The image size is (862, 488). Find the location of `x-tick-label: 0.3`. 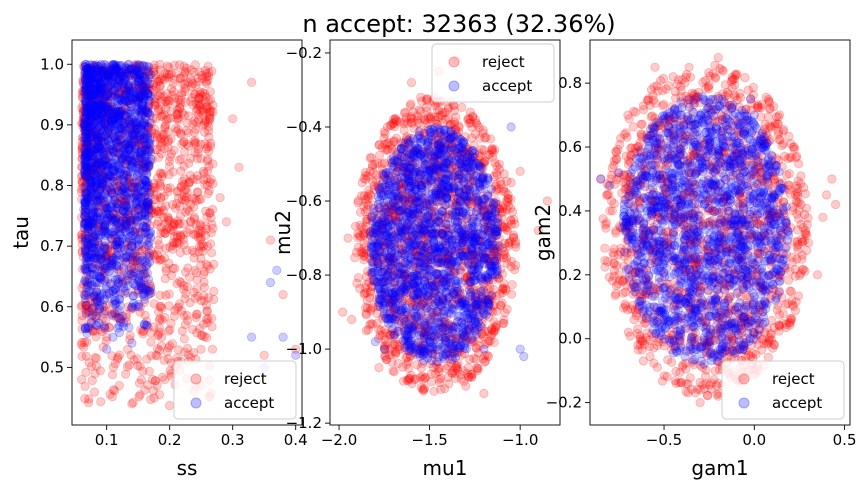

x-tick-label: 0.3 is located at coordinates (233, 440).